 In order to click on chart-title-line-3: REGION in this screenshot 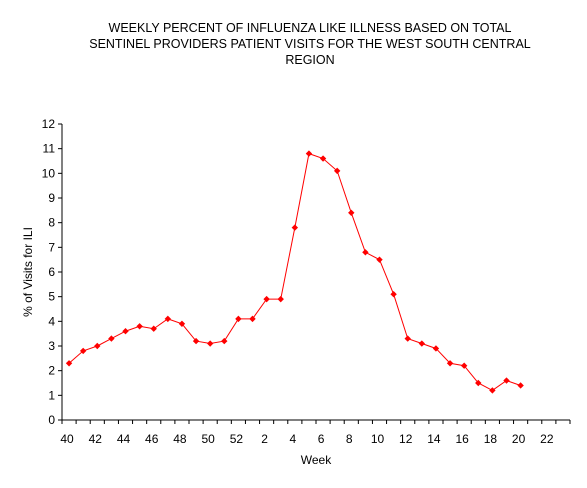, I will do `click(310, 60)`.